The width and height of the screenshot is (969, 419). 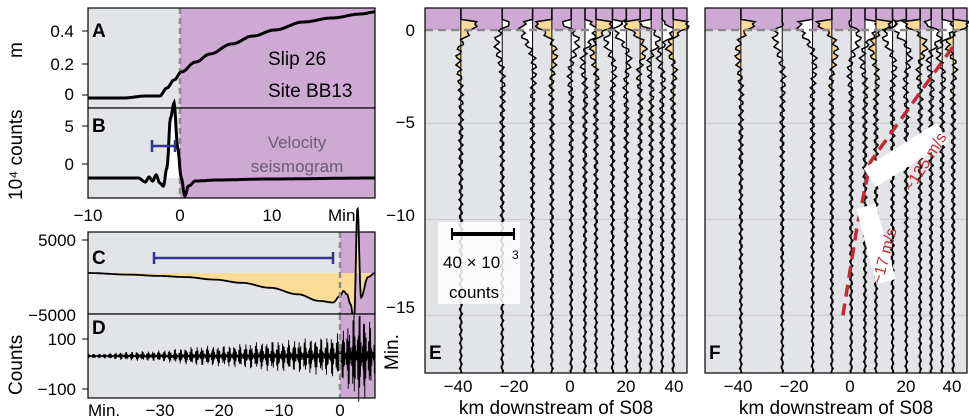 I want to click on x-tick-label: −30, so click(x=160, y=410).